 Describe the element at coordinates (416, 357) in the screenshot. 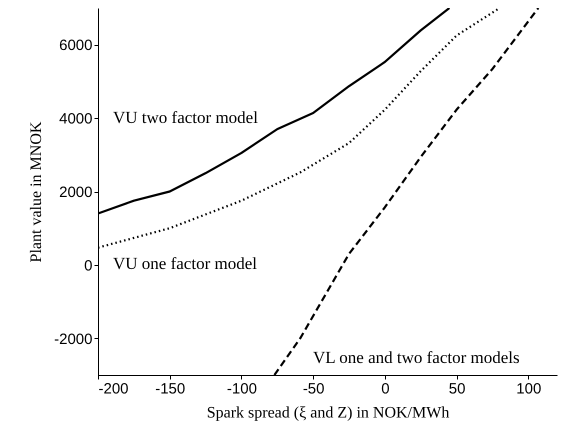

I see `annotation: VL one and two factor models` at that location.